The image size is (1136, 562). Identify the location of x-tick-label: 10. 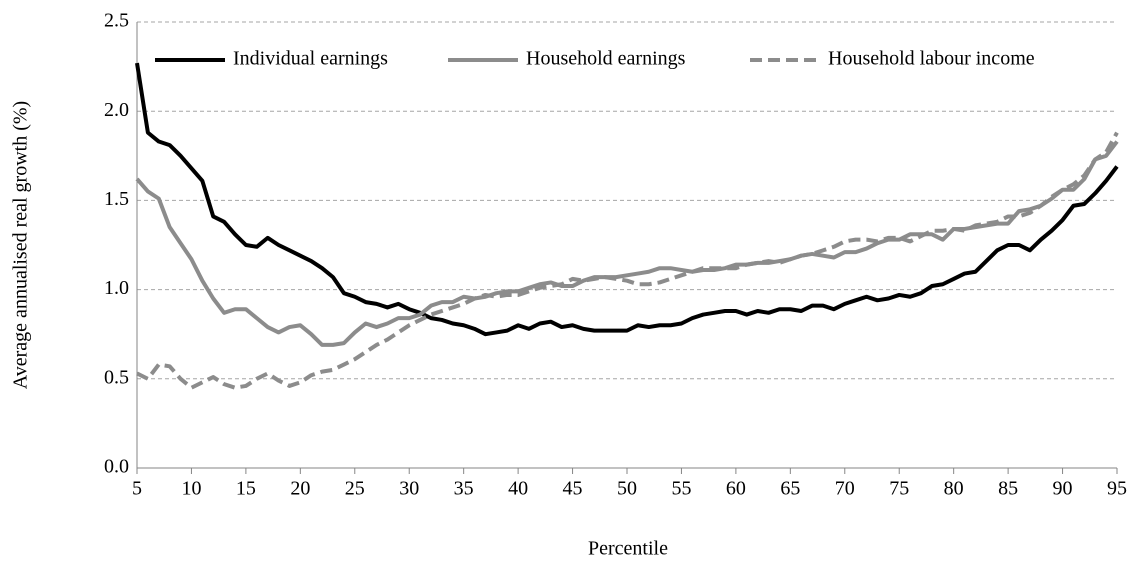
(191, 489).